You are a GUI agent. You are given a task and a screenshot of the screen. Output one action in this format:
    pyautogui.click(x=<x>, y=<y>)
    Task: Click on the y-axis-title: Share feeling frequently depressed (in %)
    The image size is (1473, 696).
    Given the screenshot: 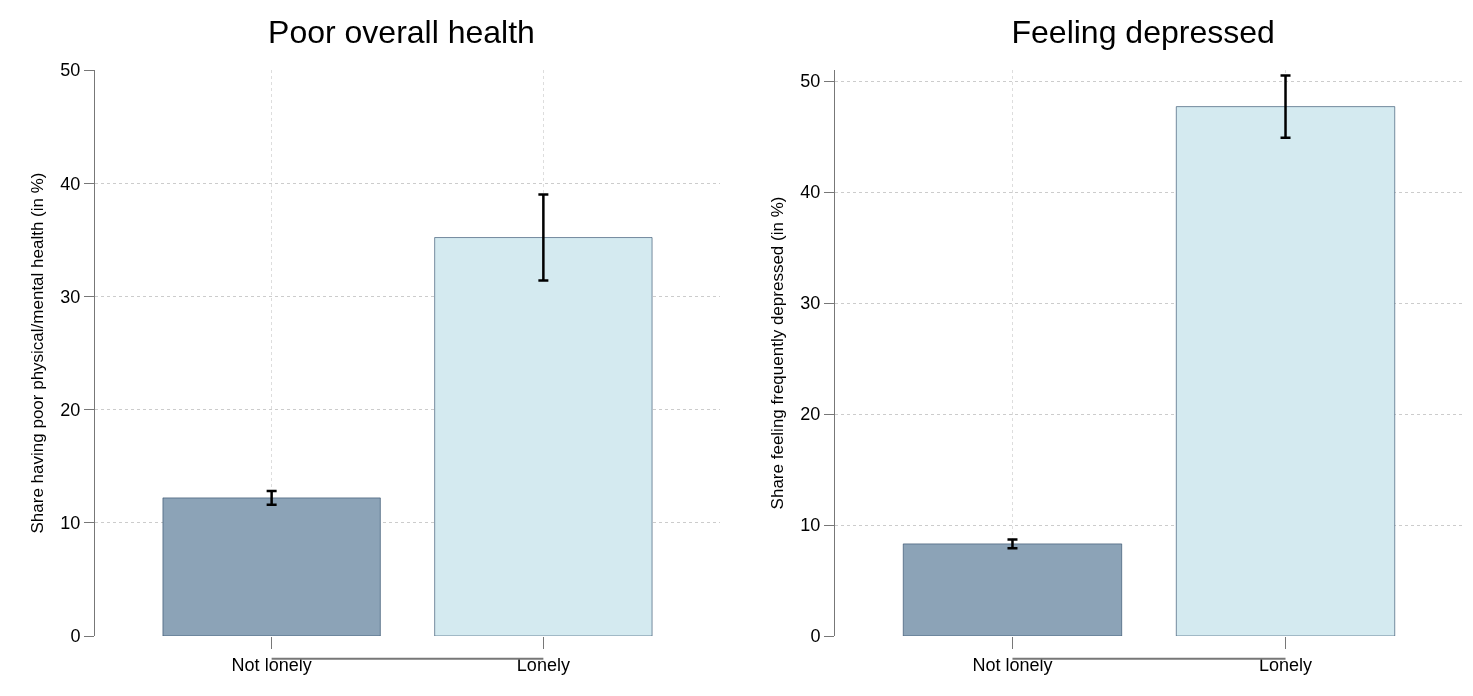 What is the action you would take?
    pyautogui.click(x=777, y=353)
    